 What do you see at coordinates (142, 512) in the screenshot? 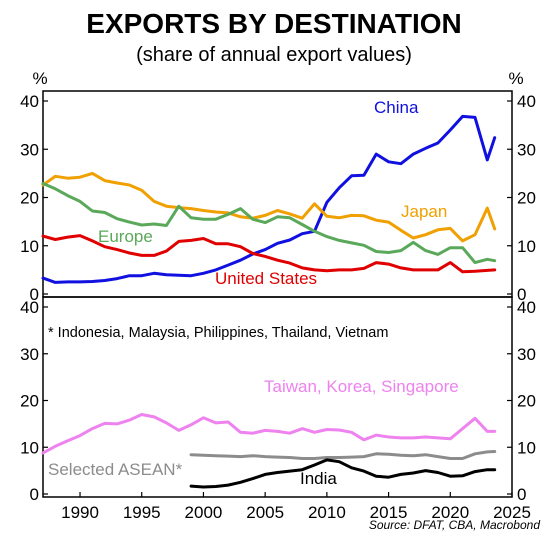
I see `x-tick-label: 1995` at bounding box center [142, 512].